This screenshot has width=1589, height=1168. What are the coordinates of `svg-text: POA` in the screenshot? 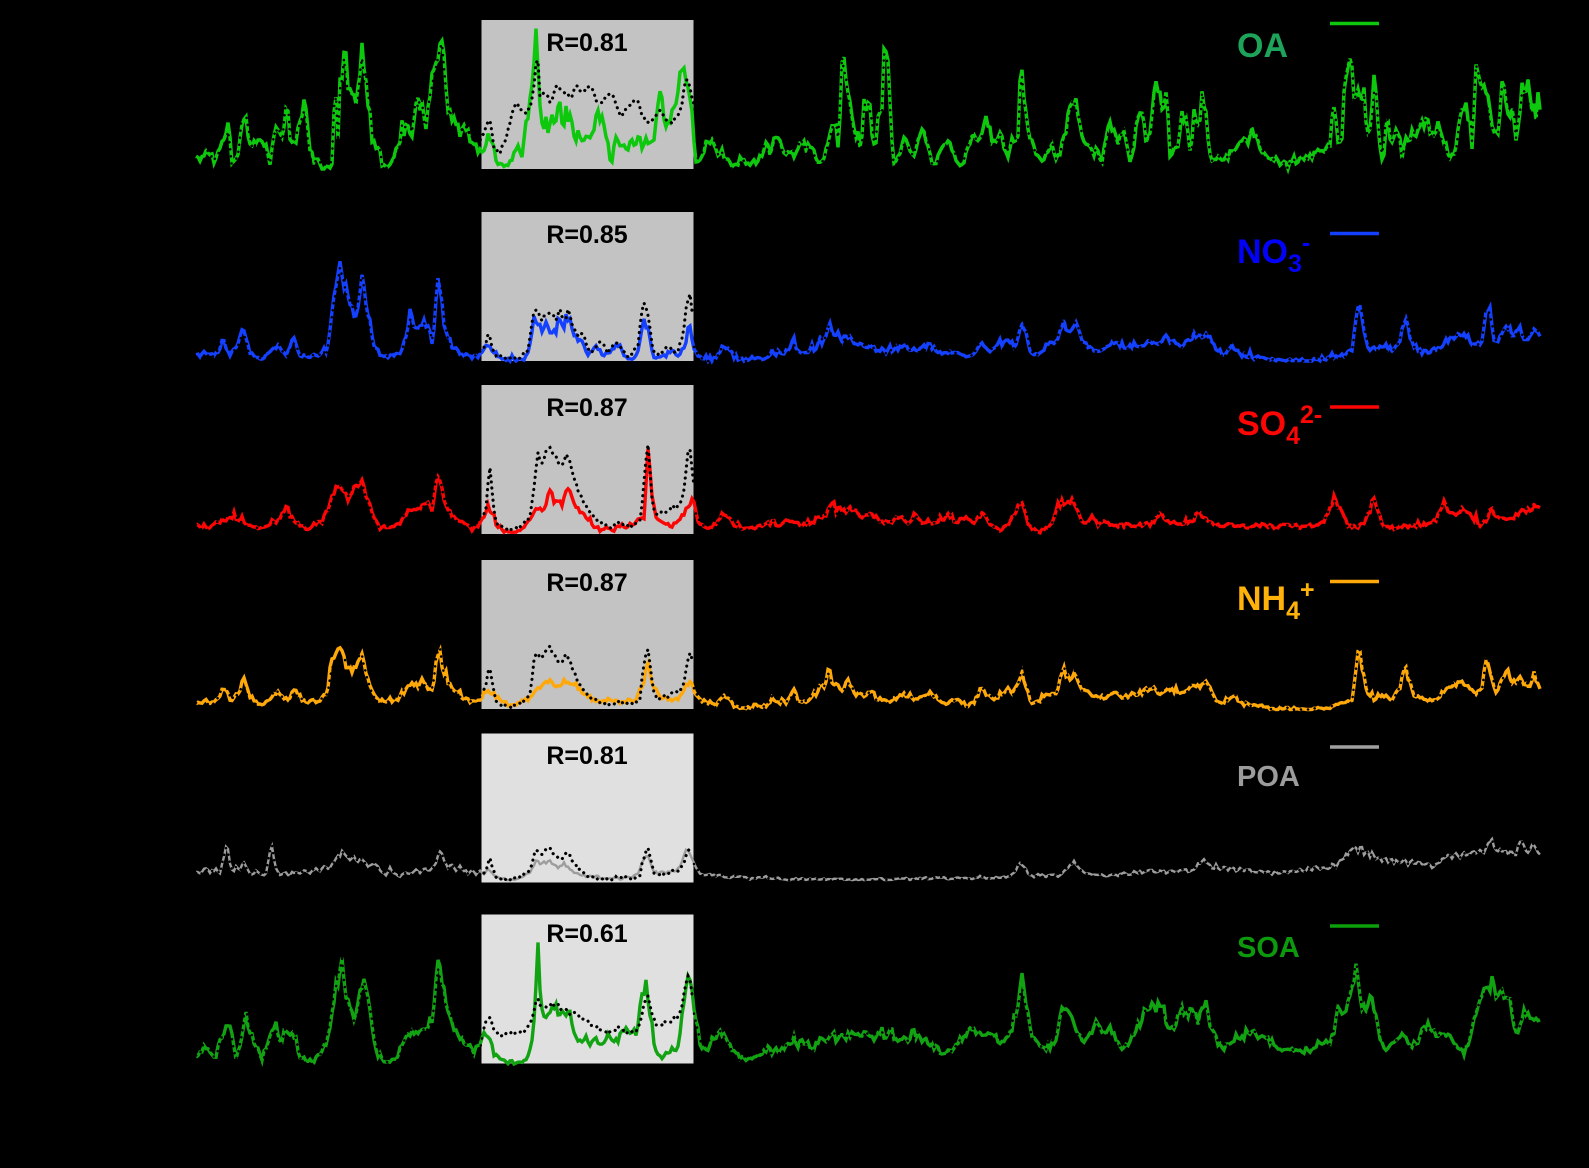 It's located at (1268, 777).